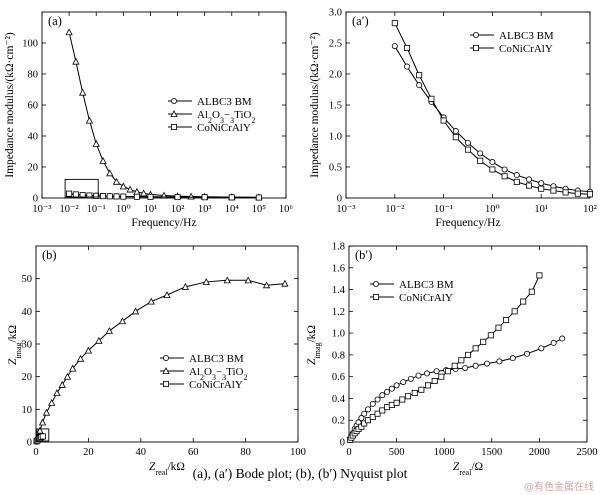 The height and width of the screenshot is (495, 600). Describe the element at coordinates (491, 452) in the screenshot. I see `x-tick-label: 1500` at that location.